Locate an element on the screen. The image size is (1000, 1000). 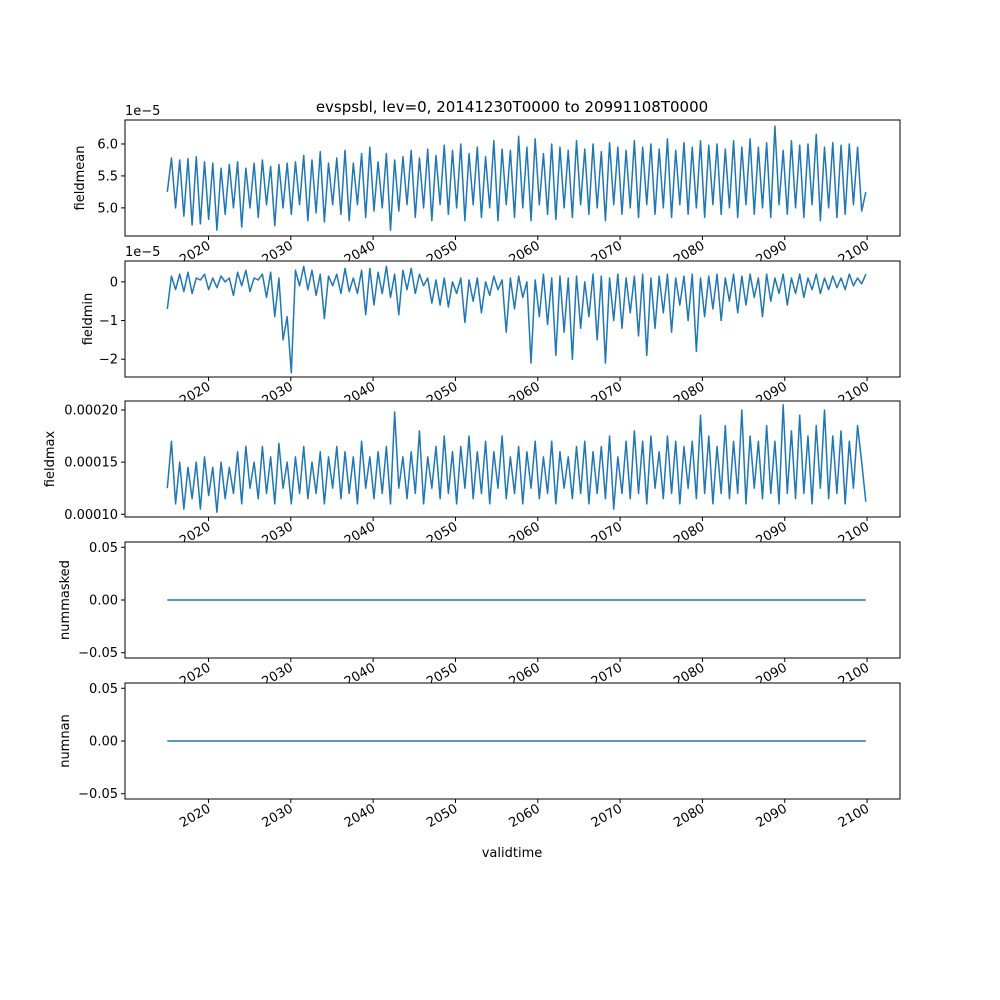
x-axis-label: validtime is located at coordinates (512, 853).